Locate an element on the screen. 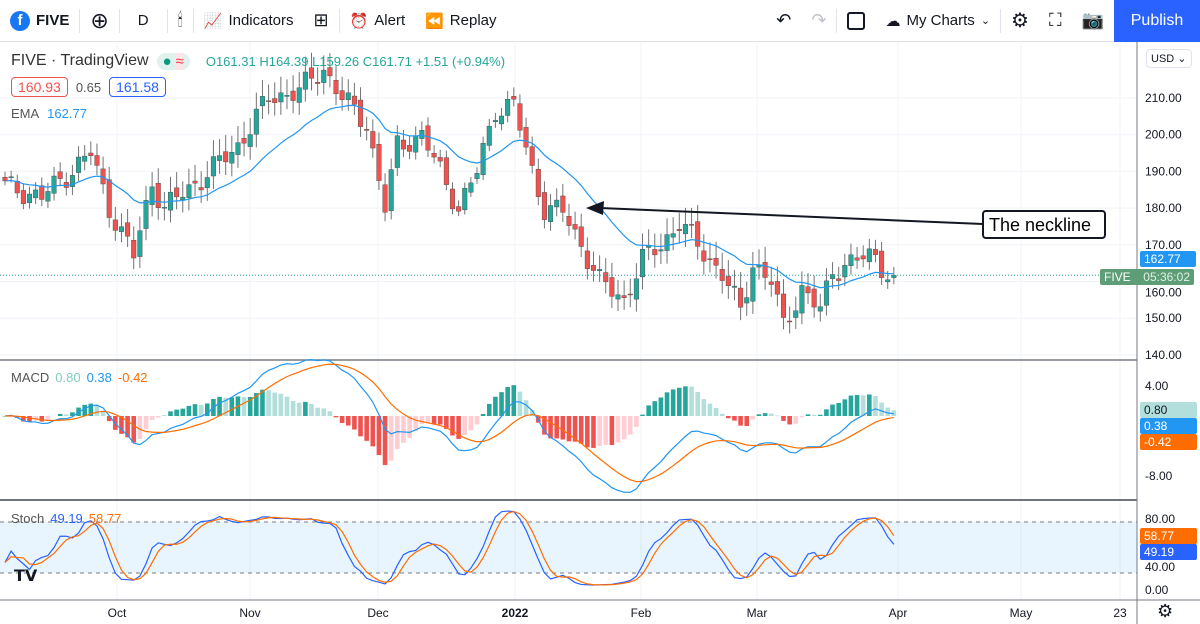 The width and height of the screenshot is (1200, 624). stoch-band is located at coordinates (568, 547).